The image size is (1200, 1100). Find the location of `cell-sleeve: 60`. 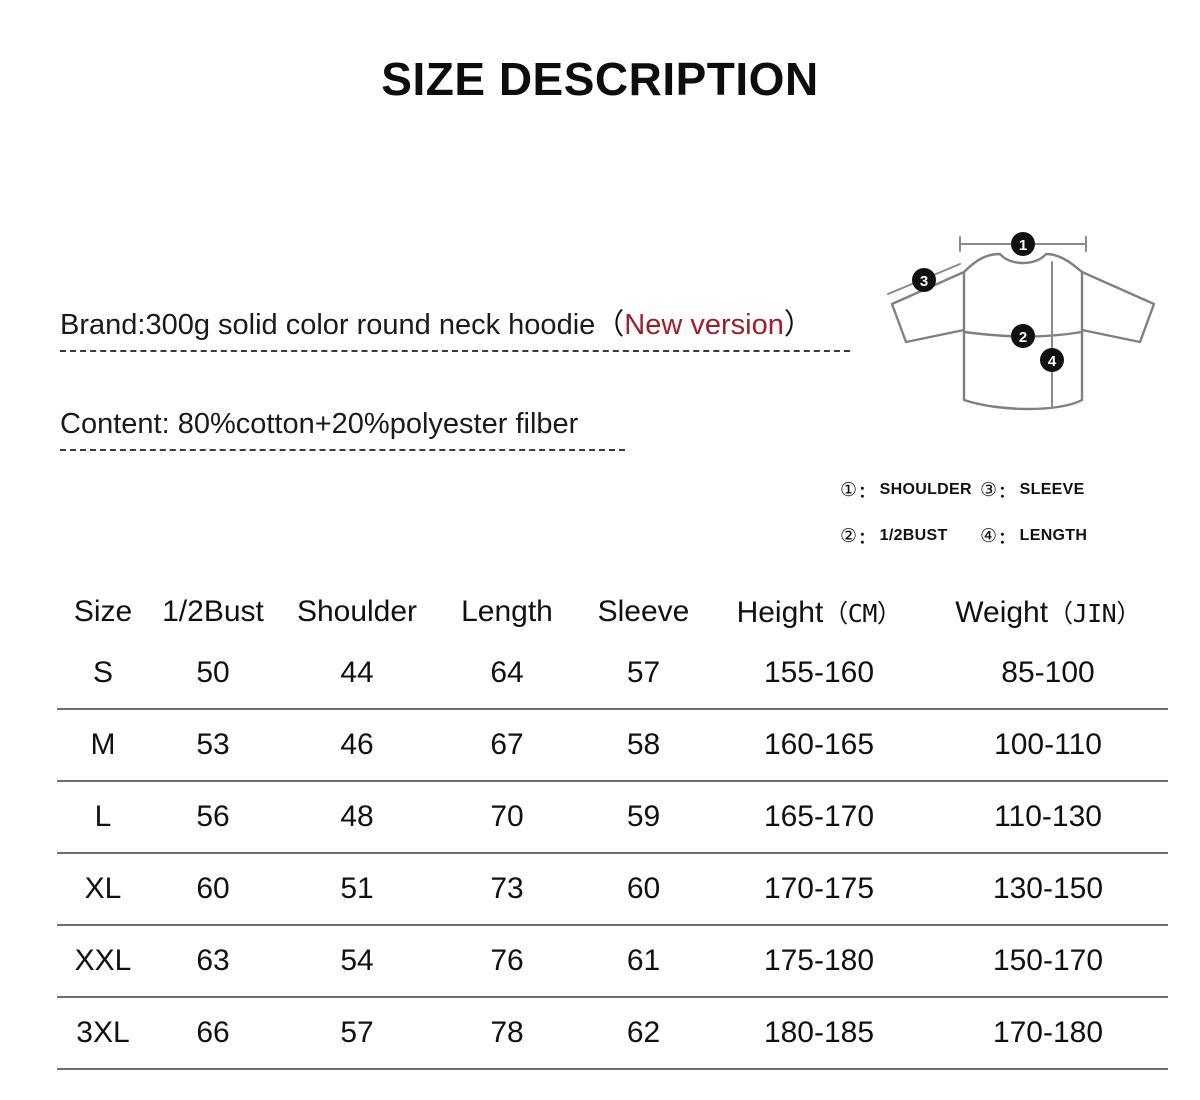

cell-sleeve: 60 is located at coordinates (643, 889).